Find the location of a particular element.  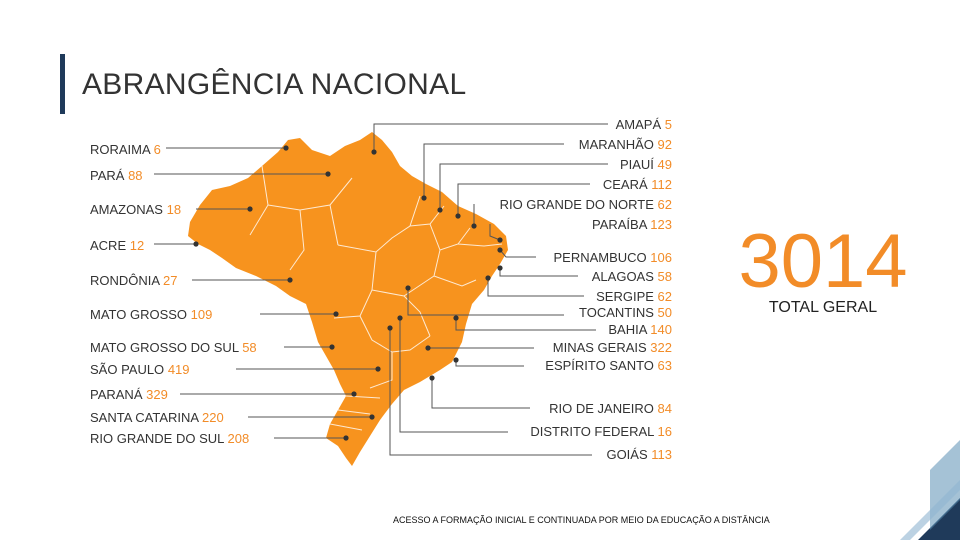

title-accent-bar is located at coordinates (62, 84).